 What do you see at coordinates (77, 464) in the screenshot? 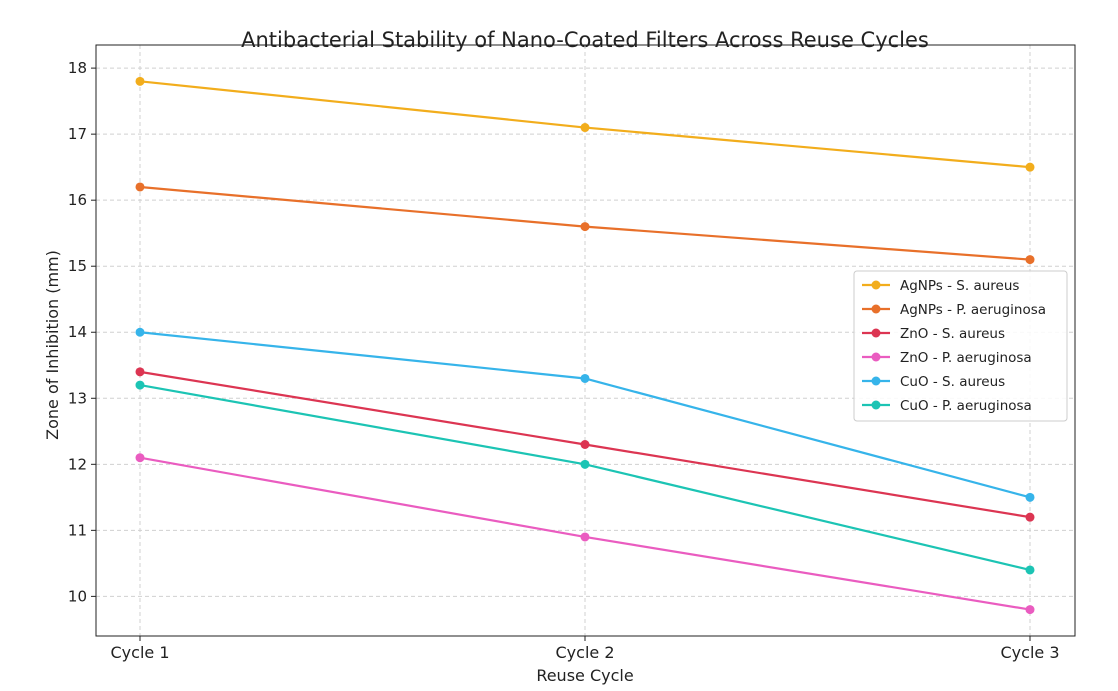
I see `y-tick-label: 12` at bounding box center [77, 464].